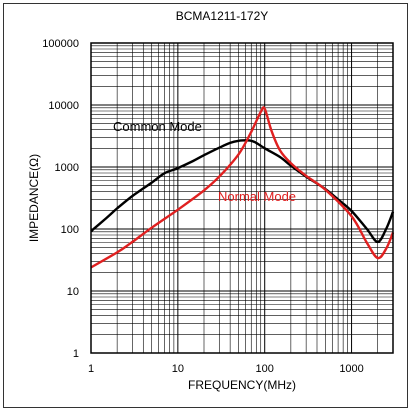  What do you see at coordinates (157, 126) in the screenshot?
I see `legend-common-mode: Common Mode` at bounding box center [157, 126].